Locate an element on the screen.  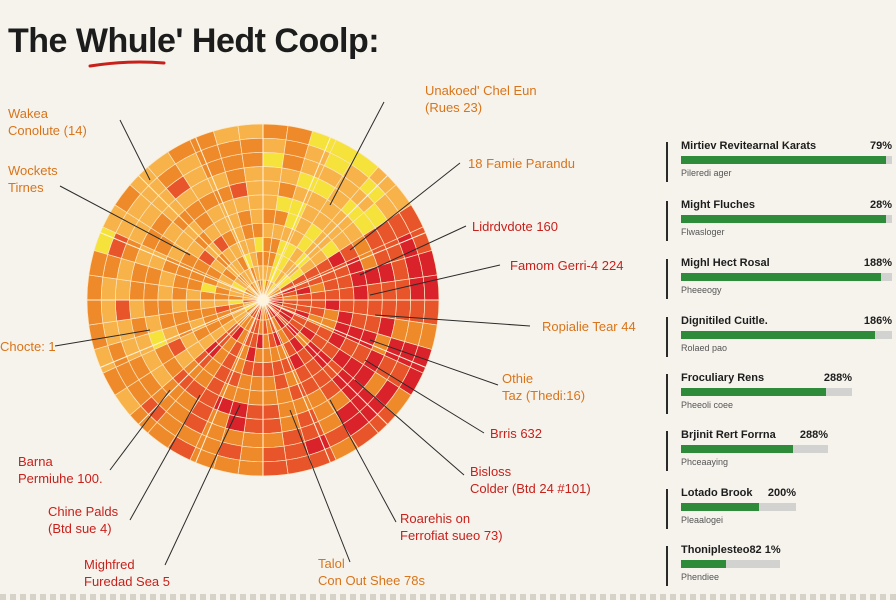
callout-line: Permiuhe 100. is located at coordinates (60, 478).